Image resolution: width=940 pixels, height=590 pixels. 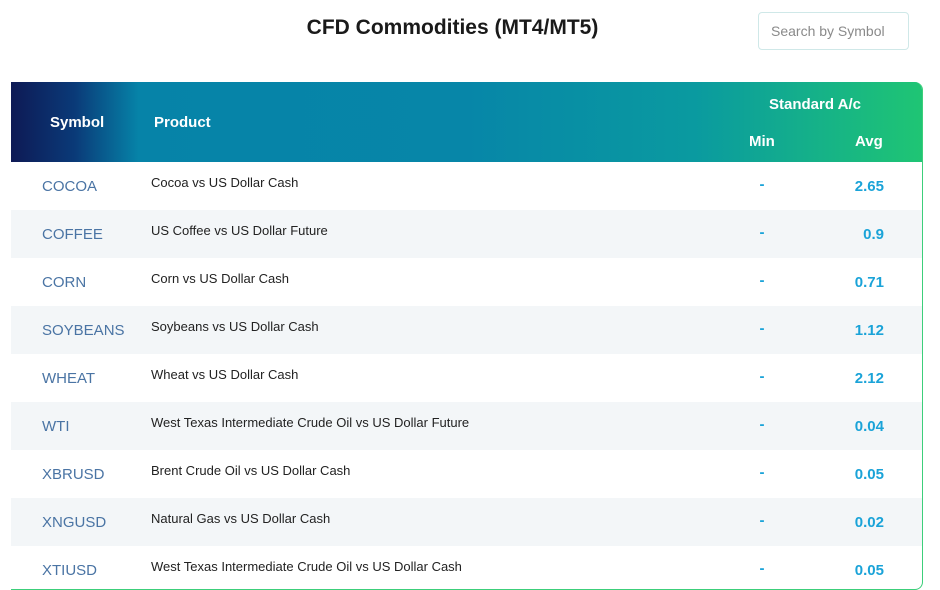 I want to click on product-cell: Natural Gas vs US Dollar Cash, so click(x=241, y=518).